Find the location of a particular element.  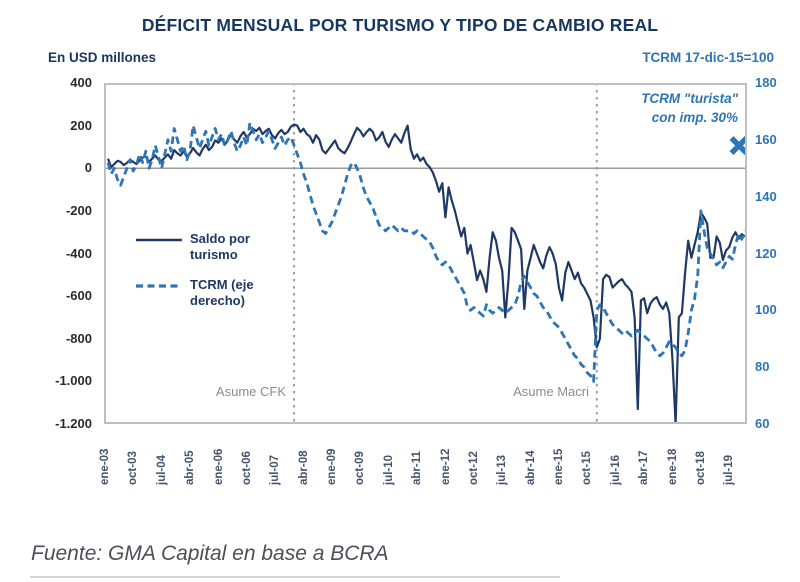

right-axis-tick: 180 is located at coordinates (766, 82).